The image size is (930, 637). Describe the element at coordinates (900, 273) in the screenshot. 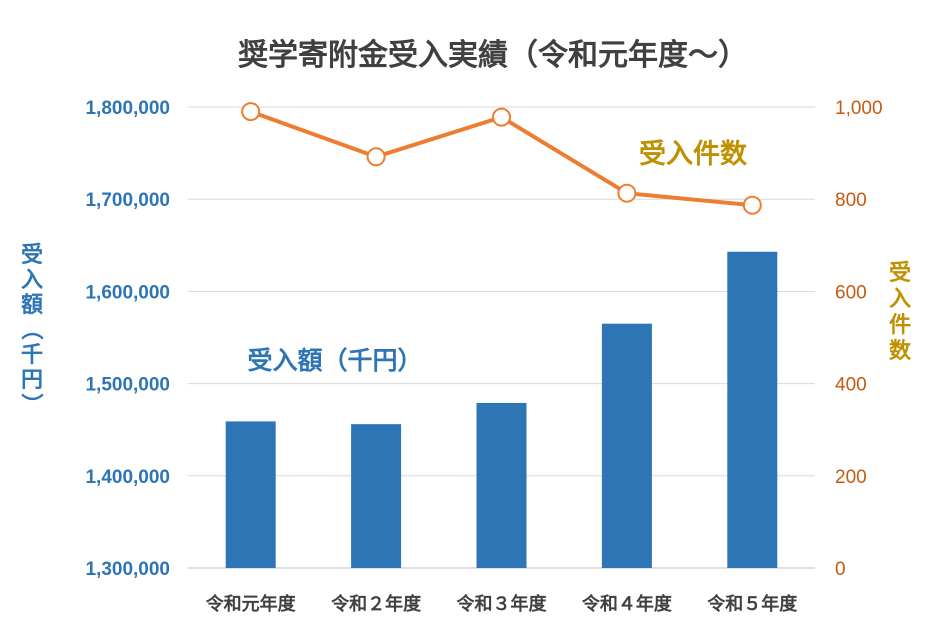

I see `y-right-axis-label-char: 受` at that location.